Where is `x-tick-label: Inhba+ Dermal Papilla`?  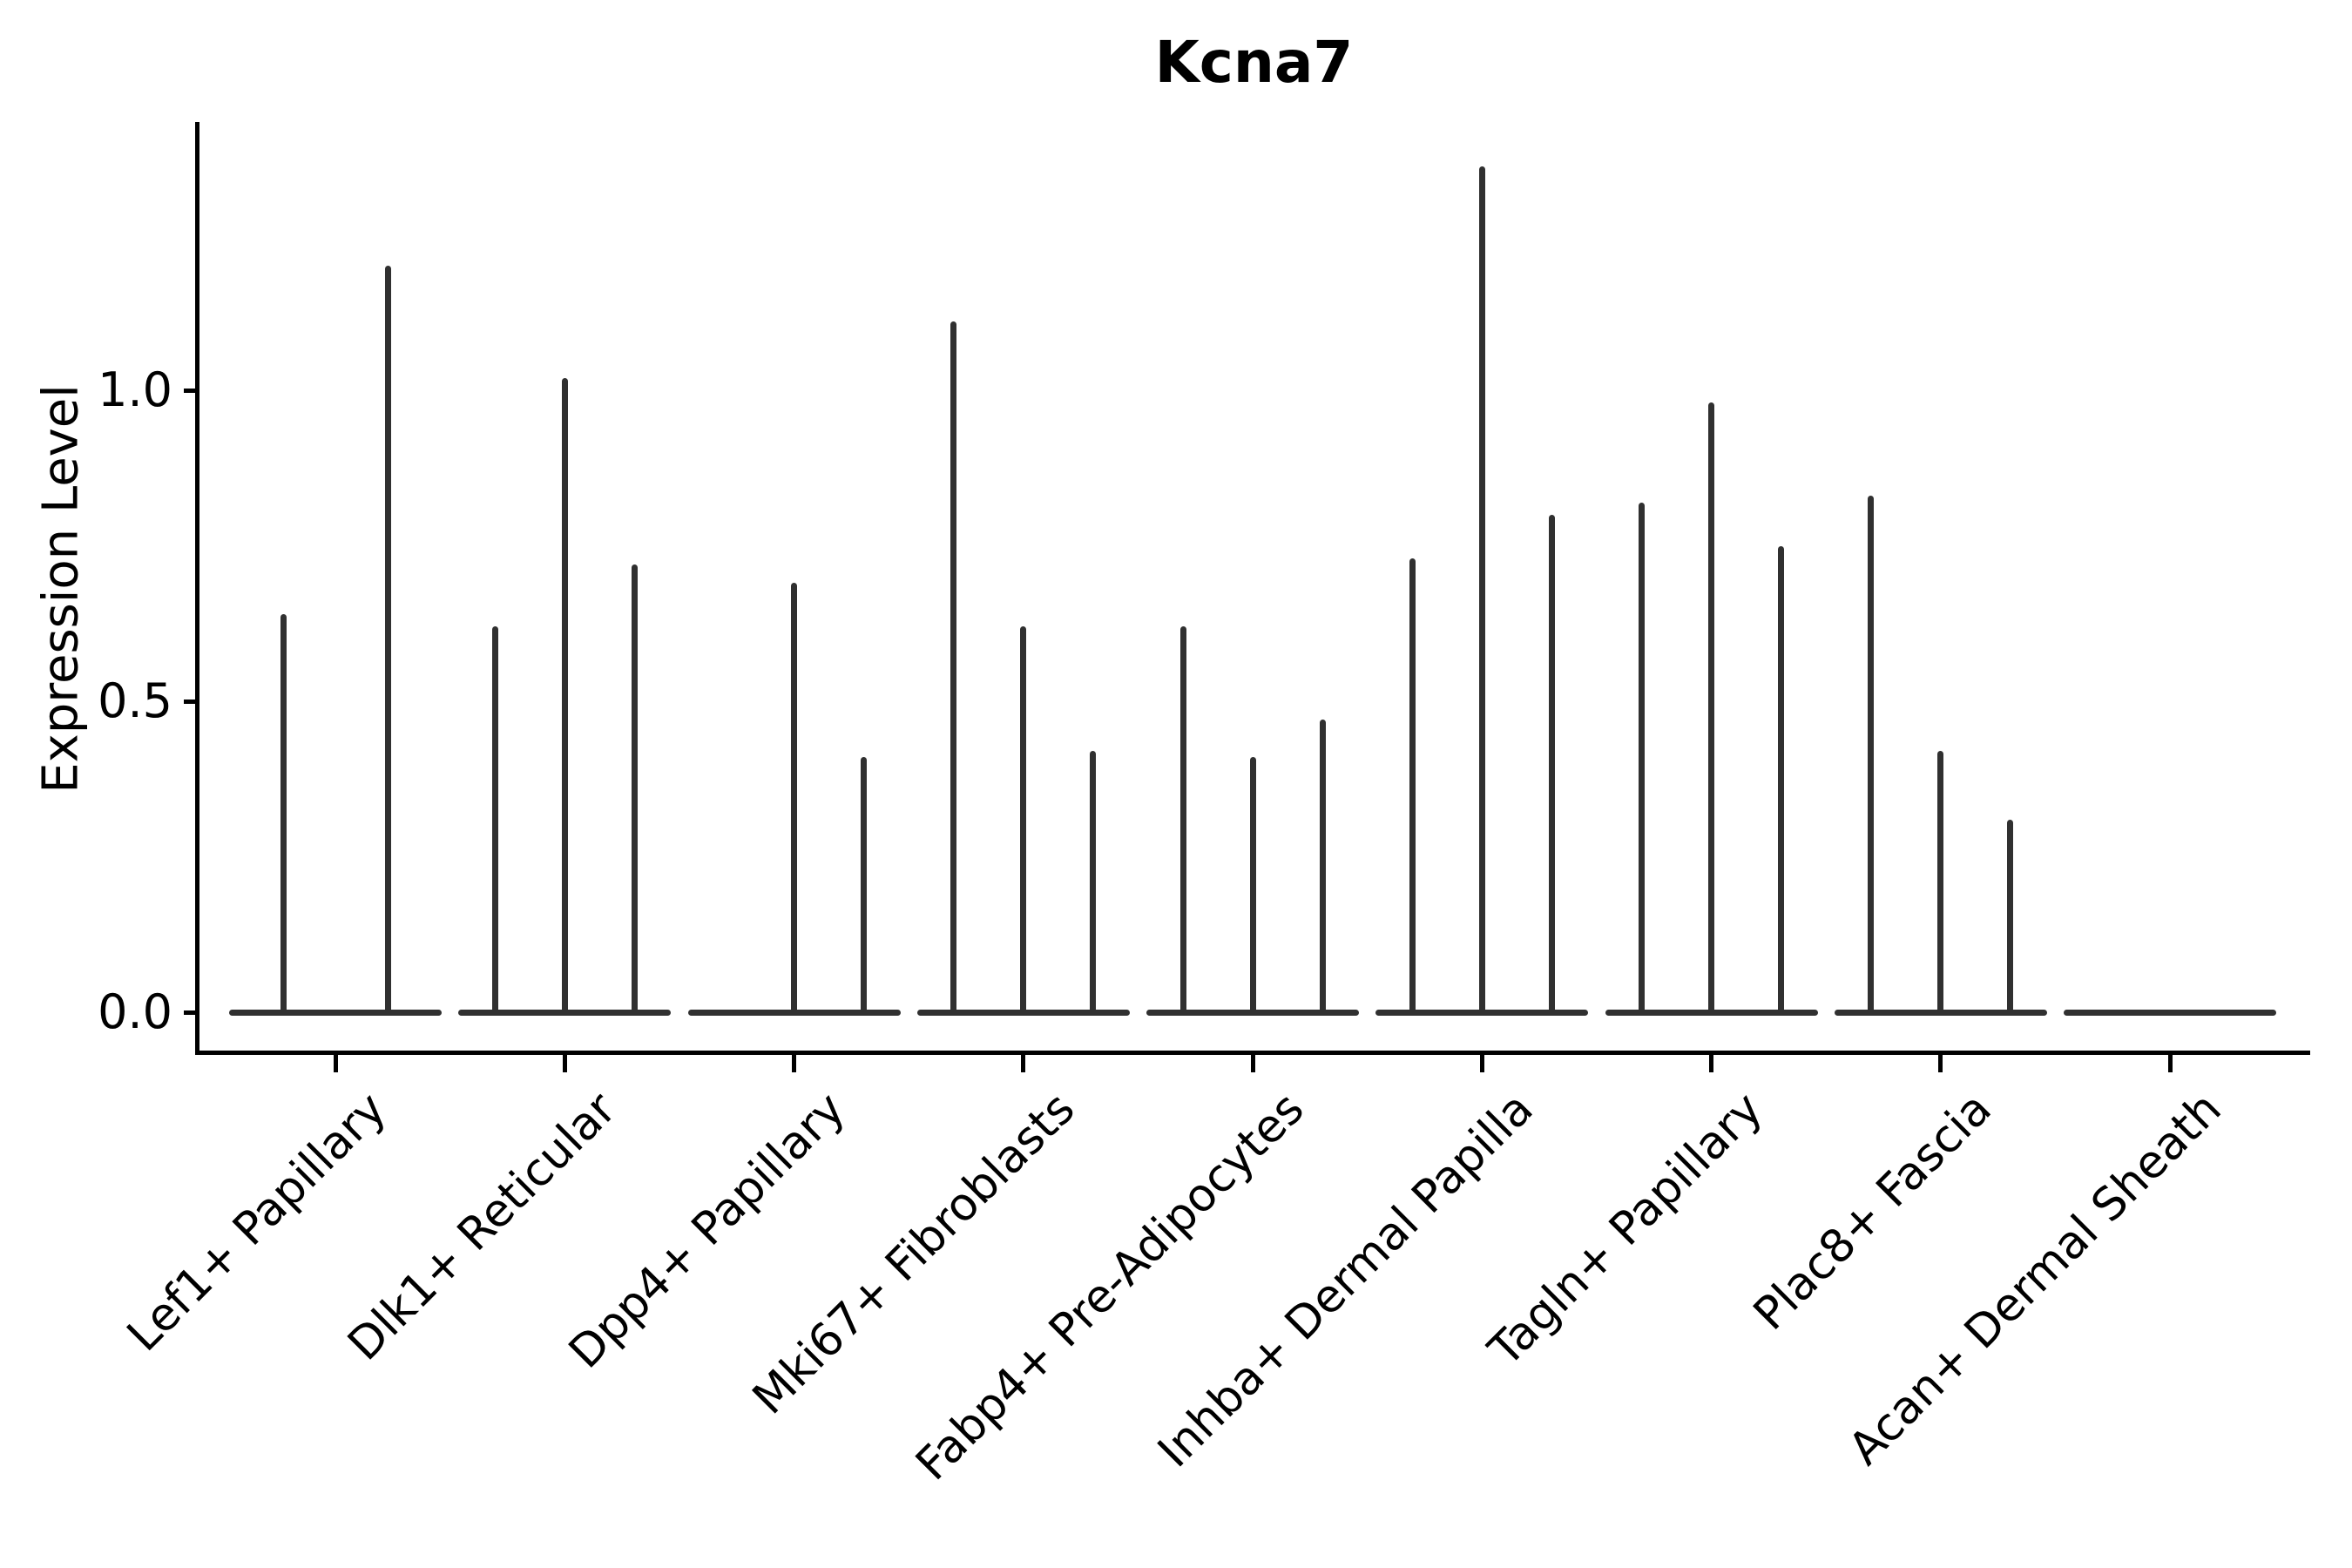 x-tick-label: Inhba+ Dermal Papilla is located at coordinates (1346, 1280).